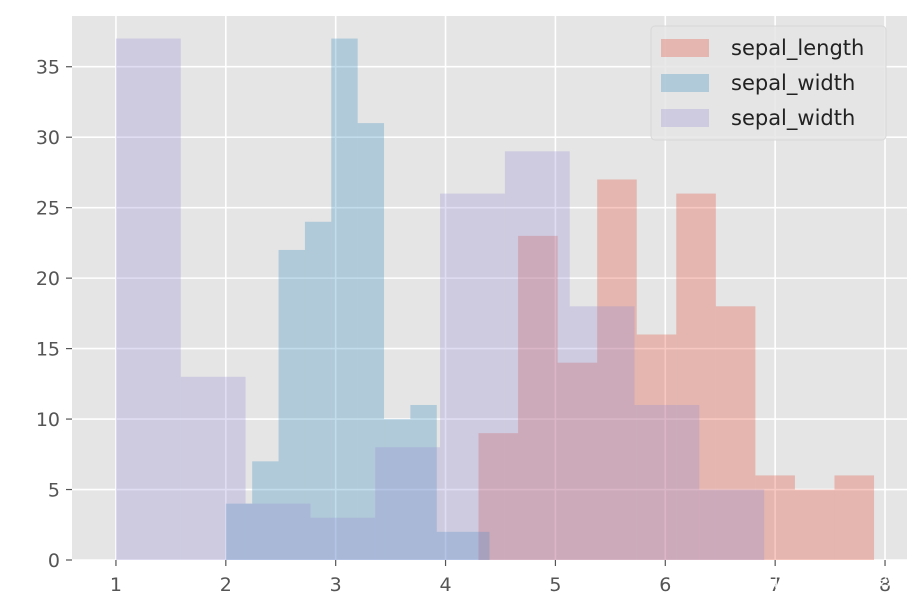  Describe the element at coordinates (48, 350) in the screenshot. I see `y-tick-label: 15` at that location.